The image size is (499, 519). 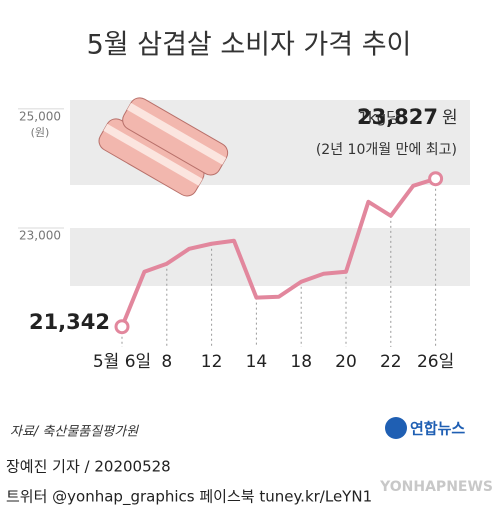 I want to click on value-label: 21,342, so click(x=69, y=322).